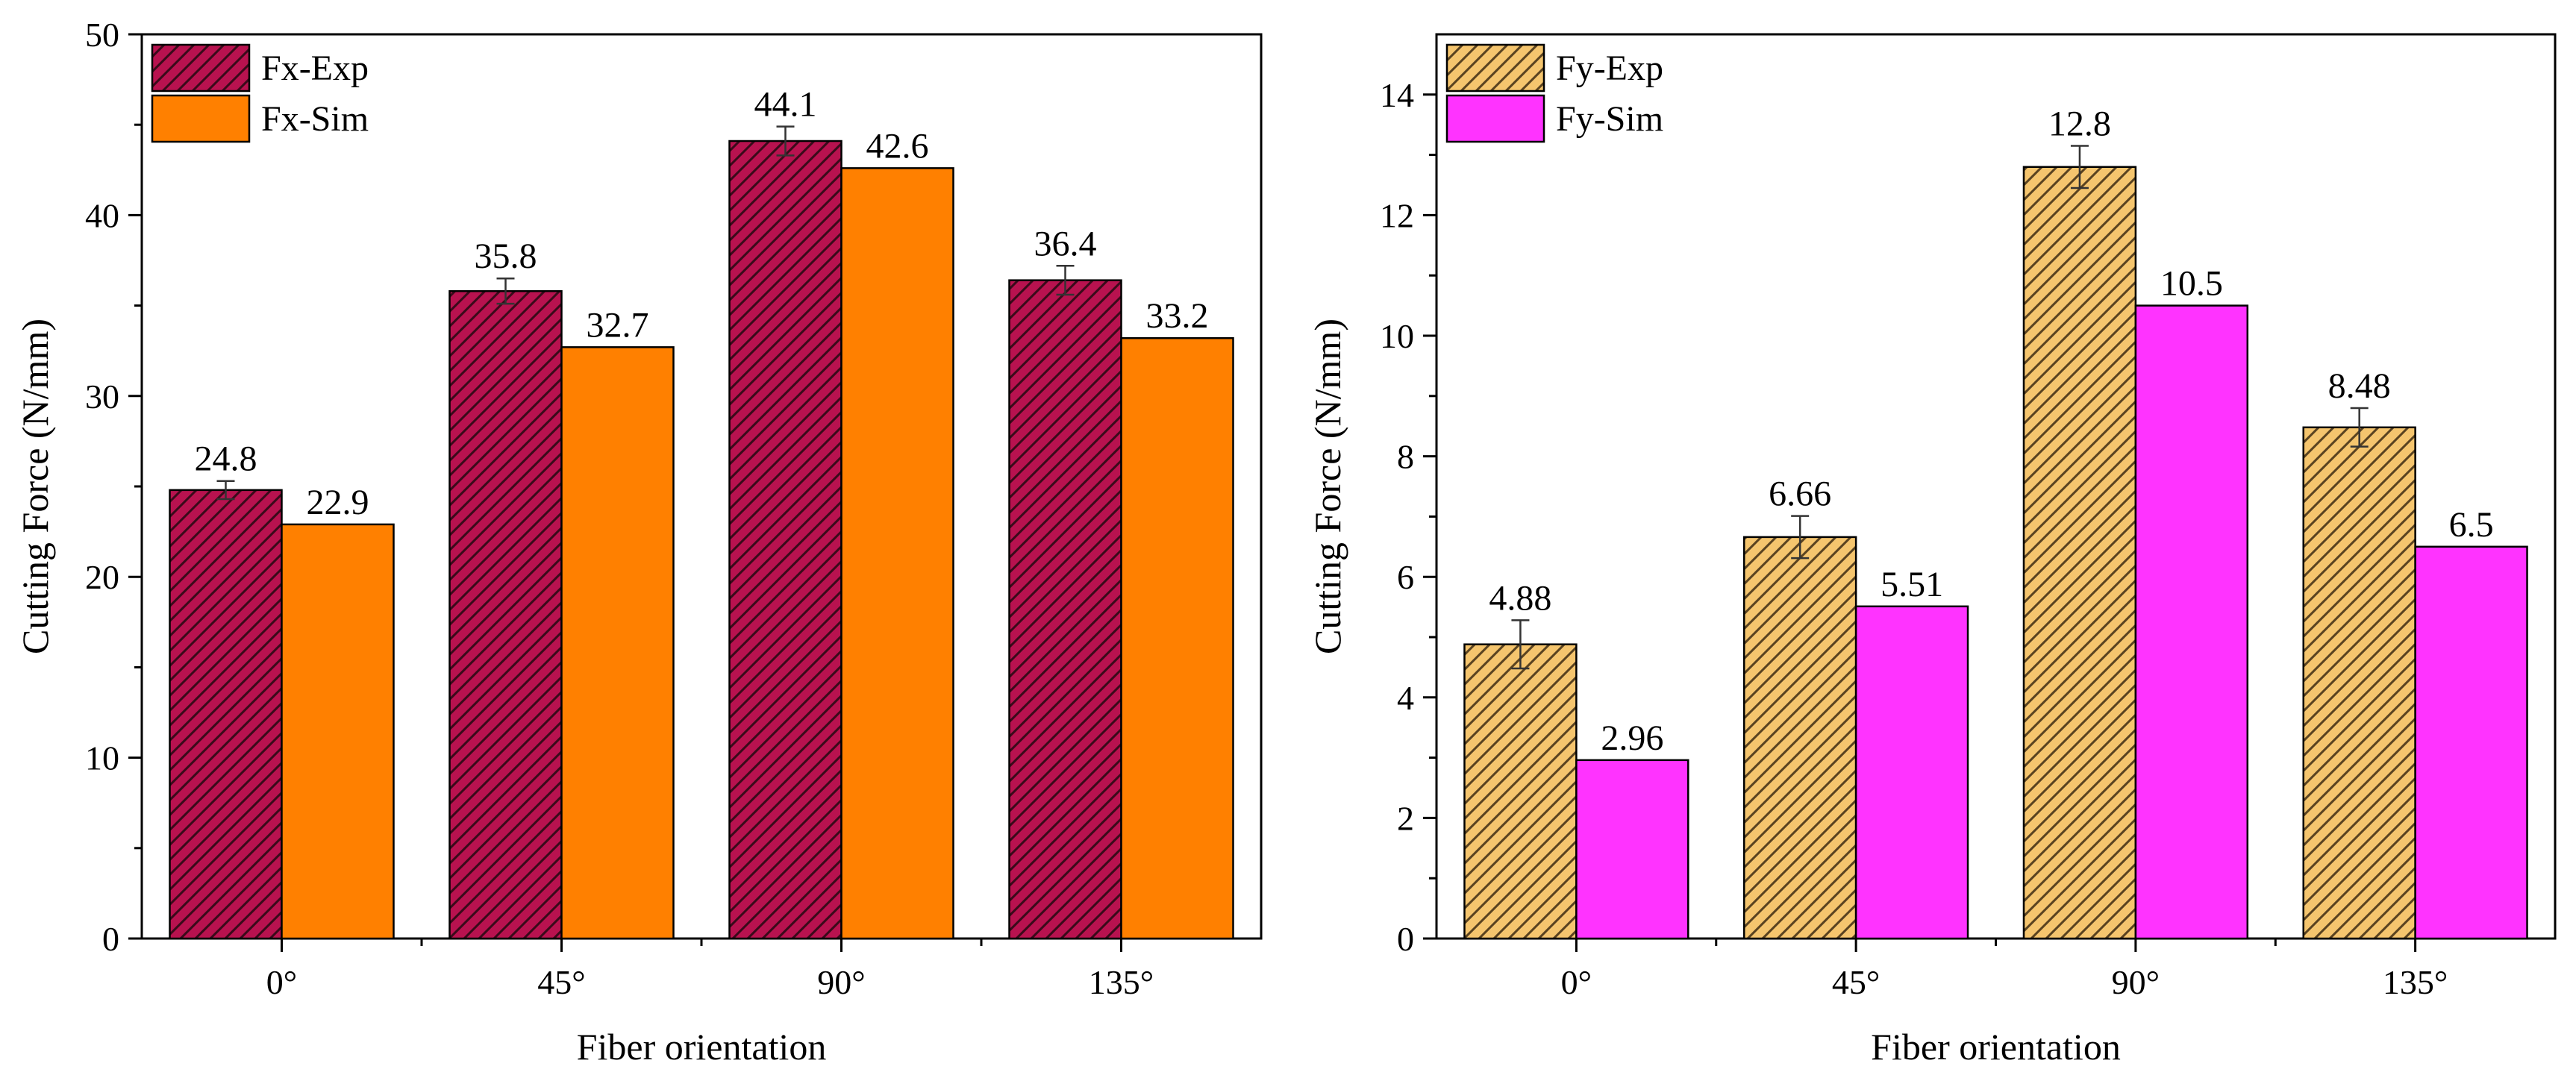 The width and height of the screenshot is (2576, 1084). Describe the element at coordinates (1405, 818) in the screenshot. I see `y-tick-label: 2` at that location.